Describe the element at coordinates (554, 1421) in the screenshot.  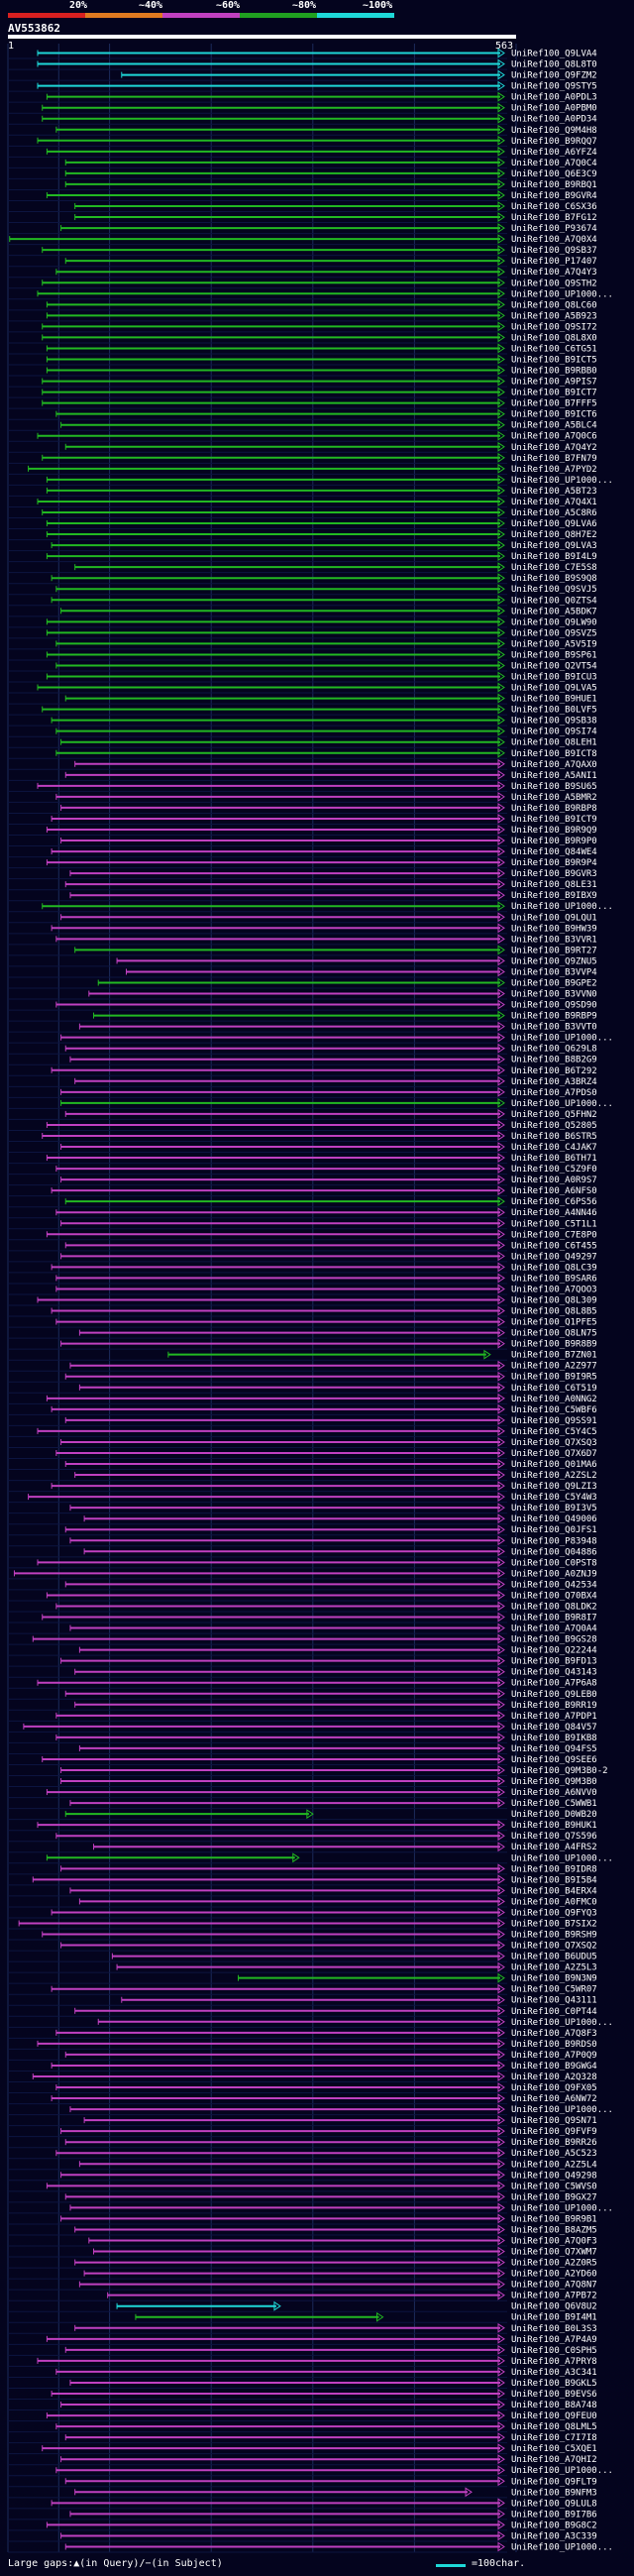
I see `hit-label: UniRef100_Q9SS91` at that location.